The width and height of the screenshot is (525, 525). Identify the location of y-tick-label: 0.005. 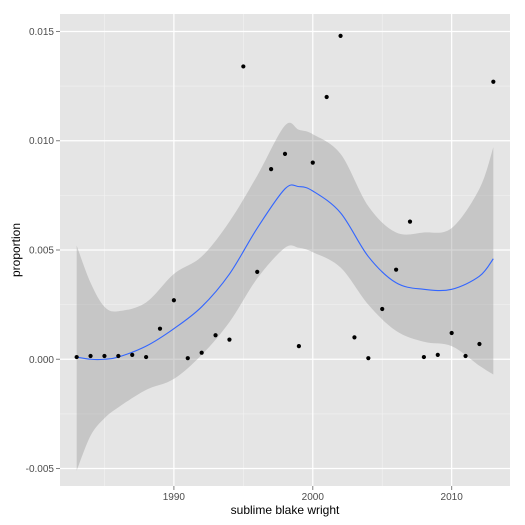
(41, 251).